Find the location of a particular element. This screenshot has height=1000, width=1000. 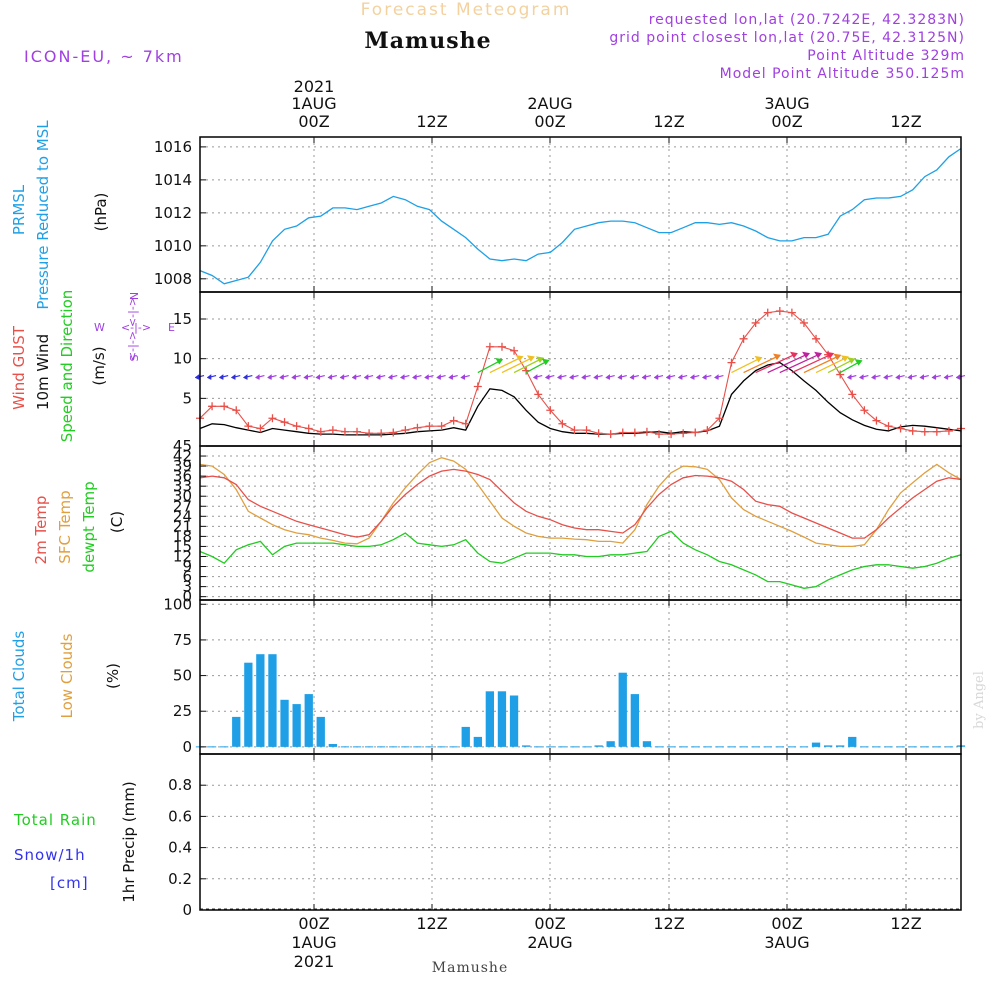

clouds-unit: (%) is located at coordinates (113, 676).